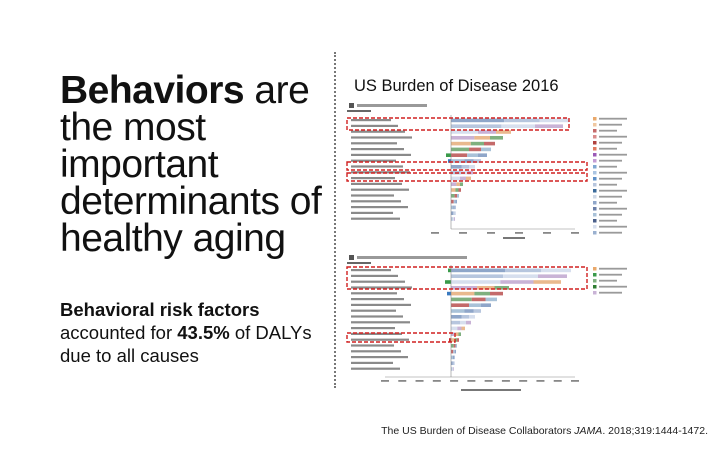 The height and width of the screenshot is (450, 720). Describe the element at coordinates (351, 257) in the screenshot. I see `panel-b-marker` at that location.